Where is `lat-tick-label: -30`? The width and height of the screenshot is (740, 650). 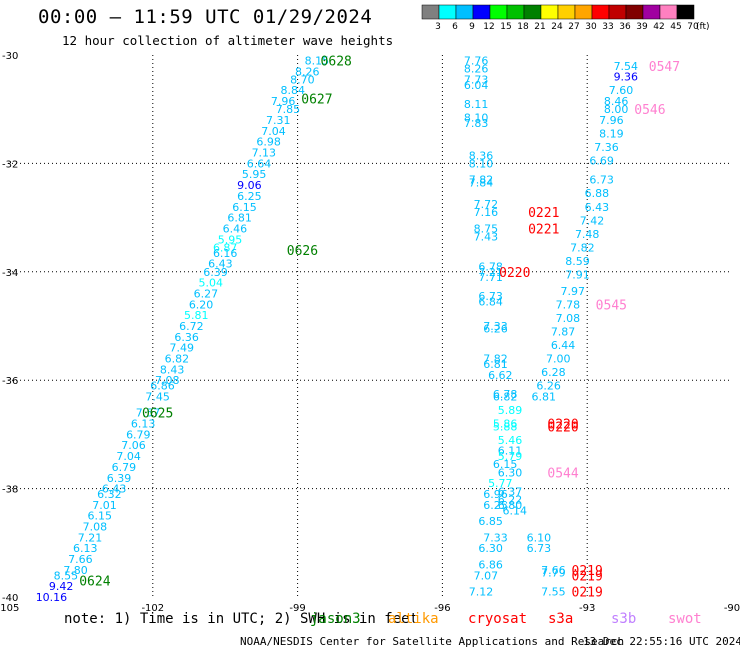
lat-tick-label: -30 is located at coordinates (10, 56).